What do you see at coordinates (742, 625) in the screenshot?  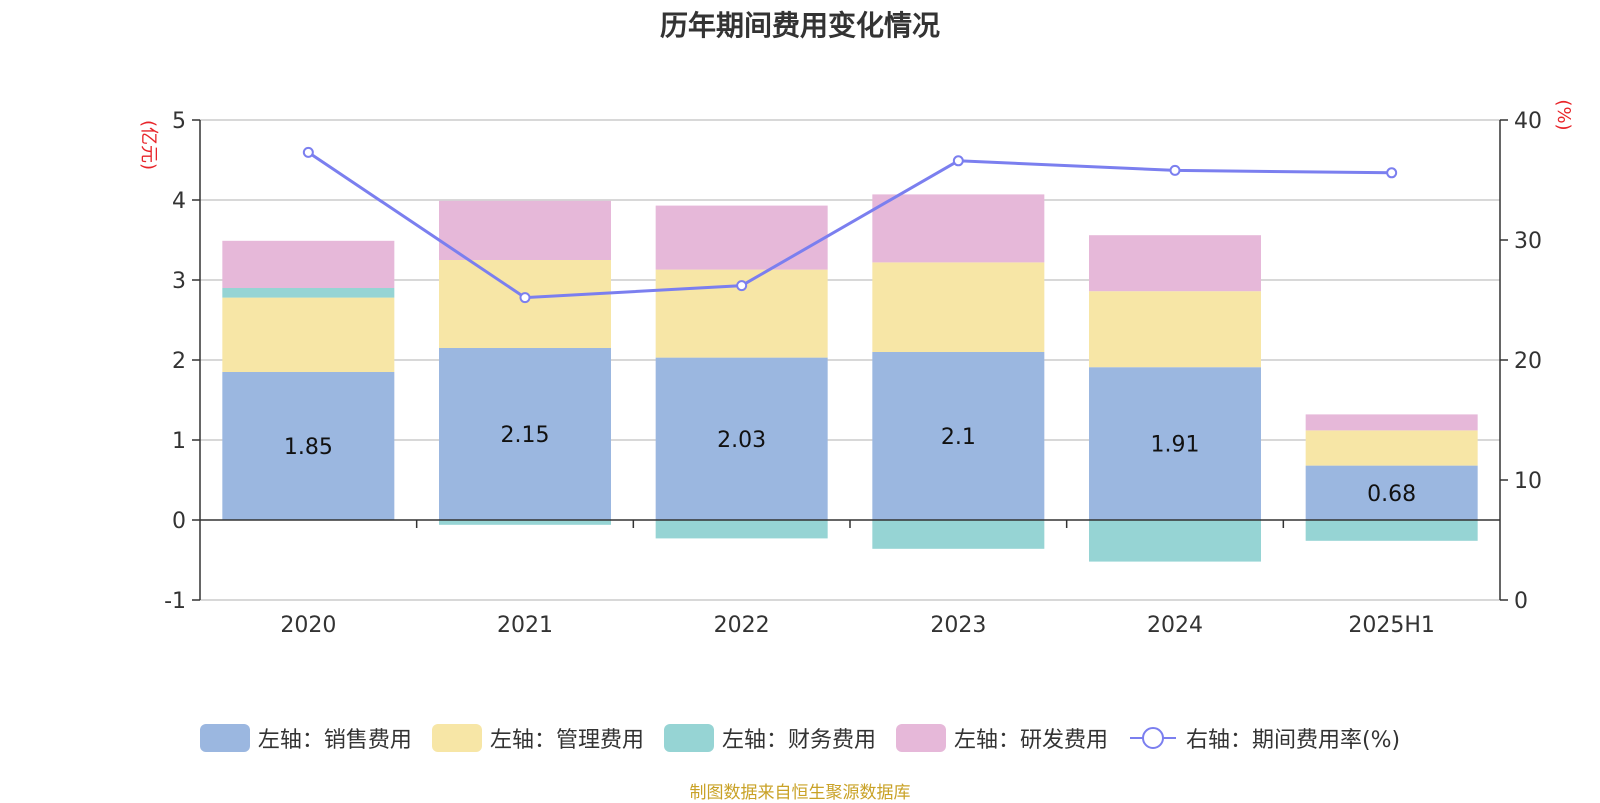 I see `x-axis-tick-label: 2022` at bounding box center [742, 625].